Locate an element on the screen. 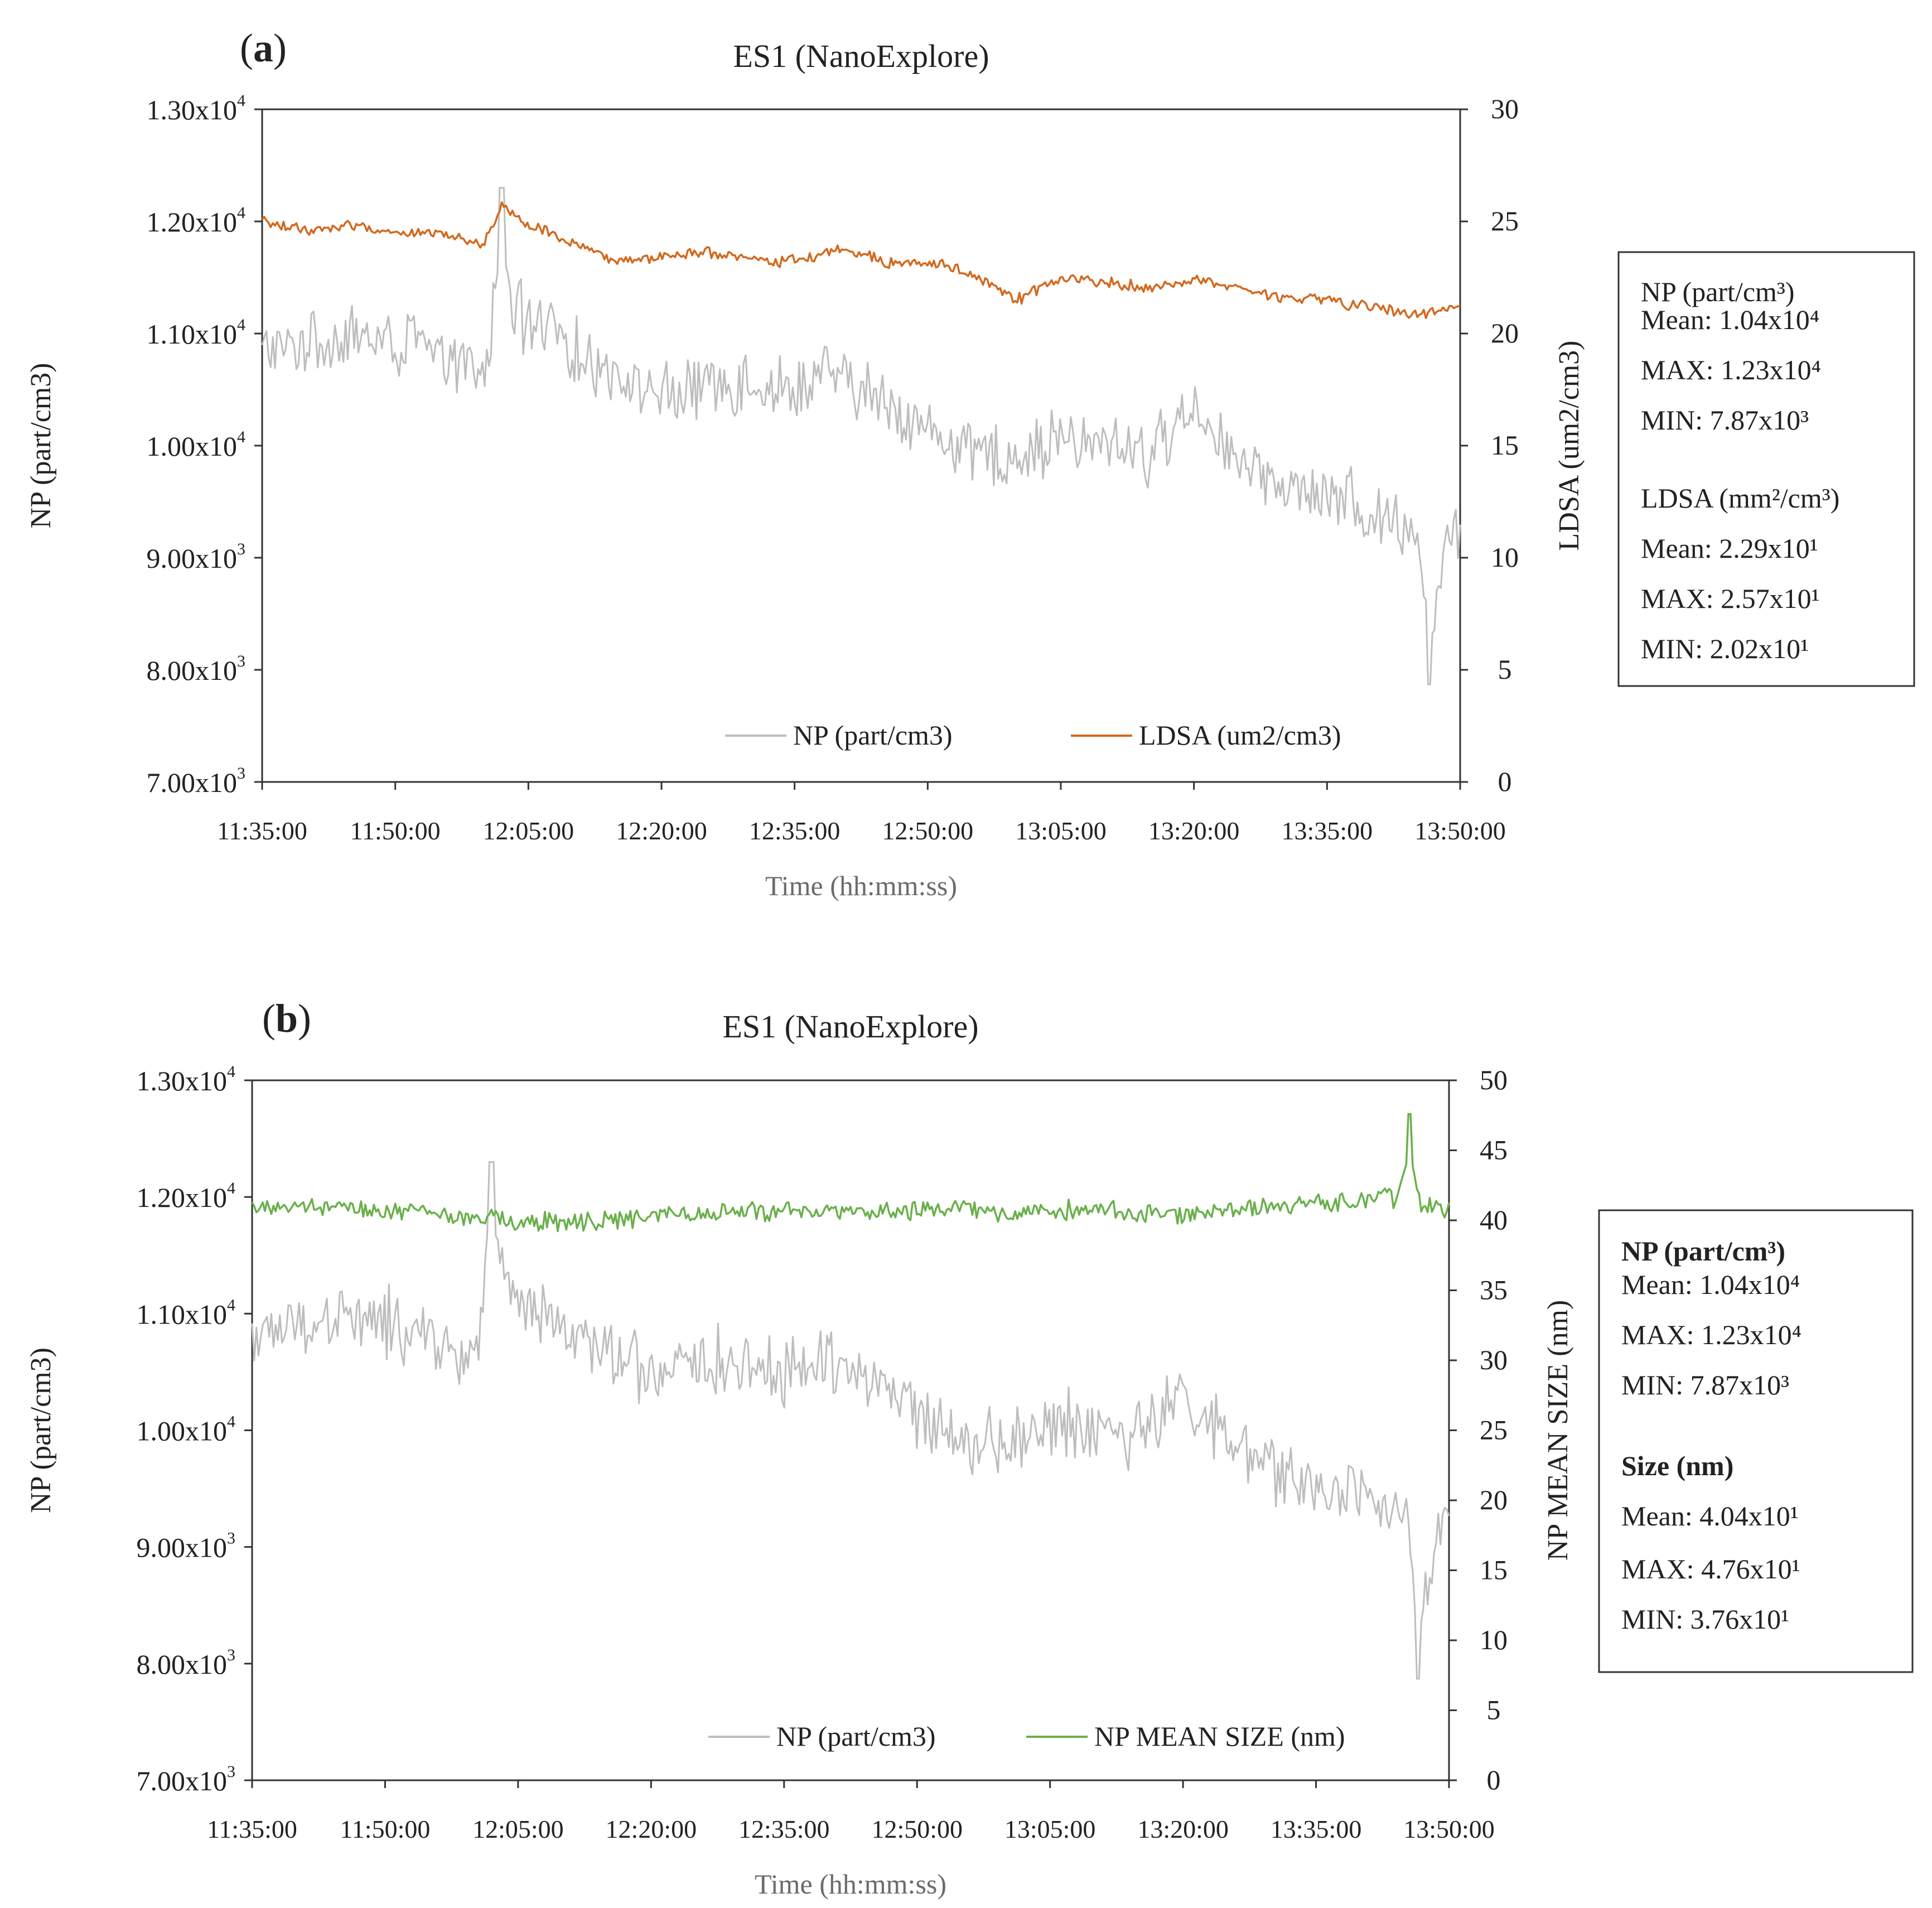 This screenshot has width=1932, height=1908. y2-axis-label: LDSA (um2/cm3) is located at coordinates (1569, 446).